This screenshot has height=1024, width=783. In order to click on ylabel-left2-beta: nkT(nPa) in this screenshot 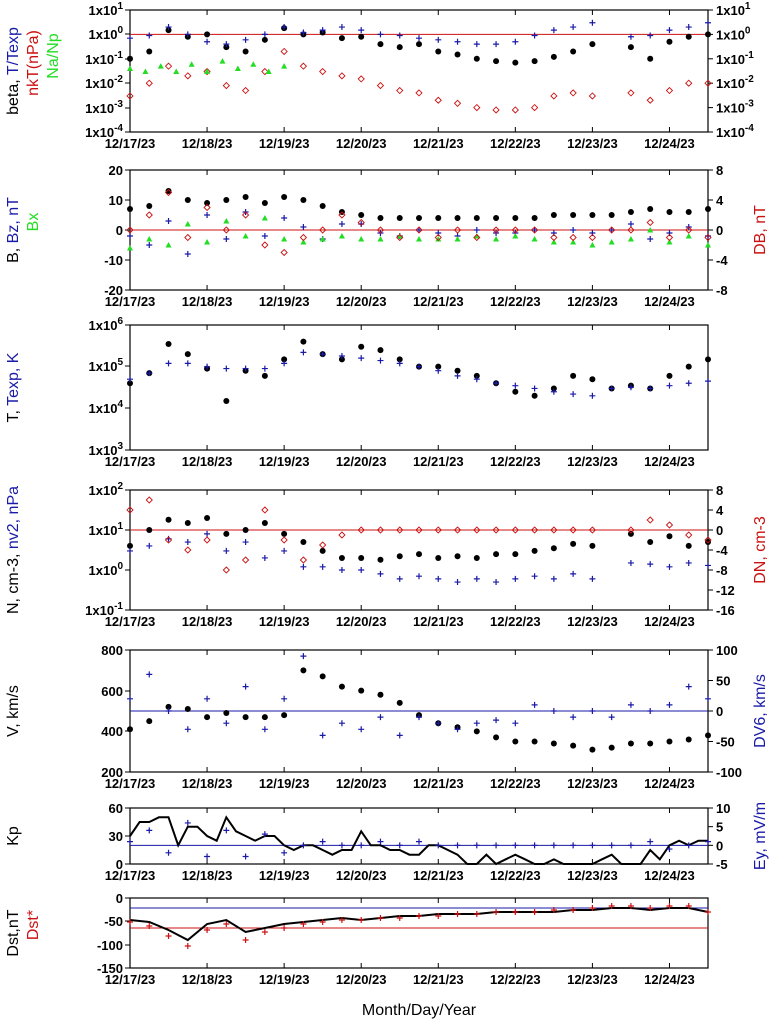, I will do `click(33, 63)`.